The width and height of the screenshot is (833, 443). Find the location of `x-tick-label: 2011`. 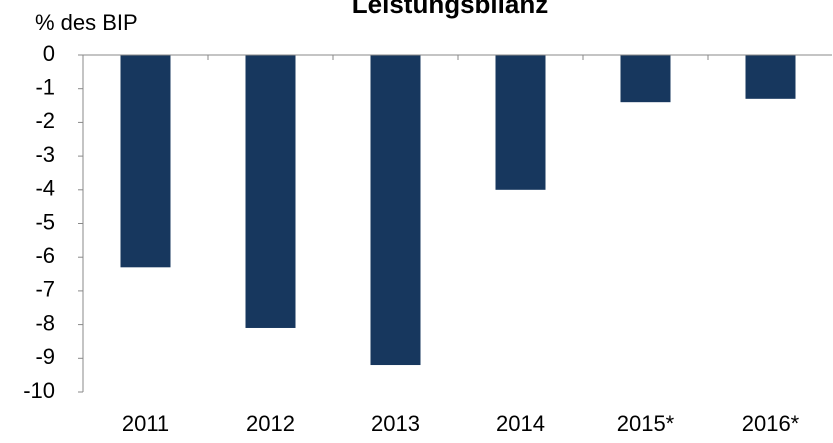

x-tick-label: 2011 is located at coordinates (145, 423).